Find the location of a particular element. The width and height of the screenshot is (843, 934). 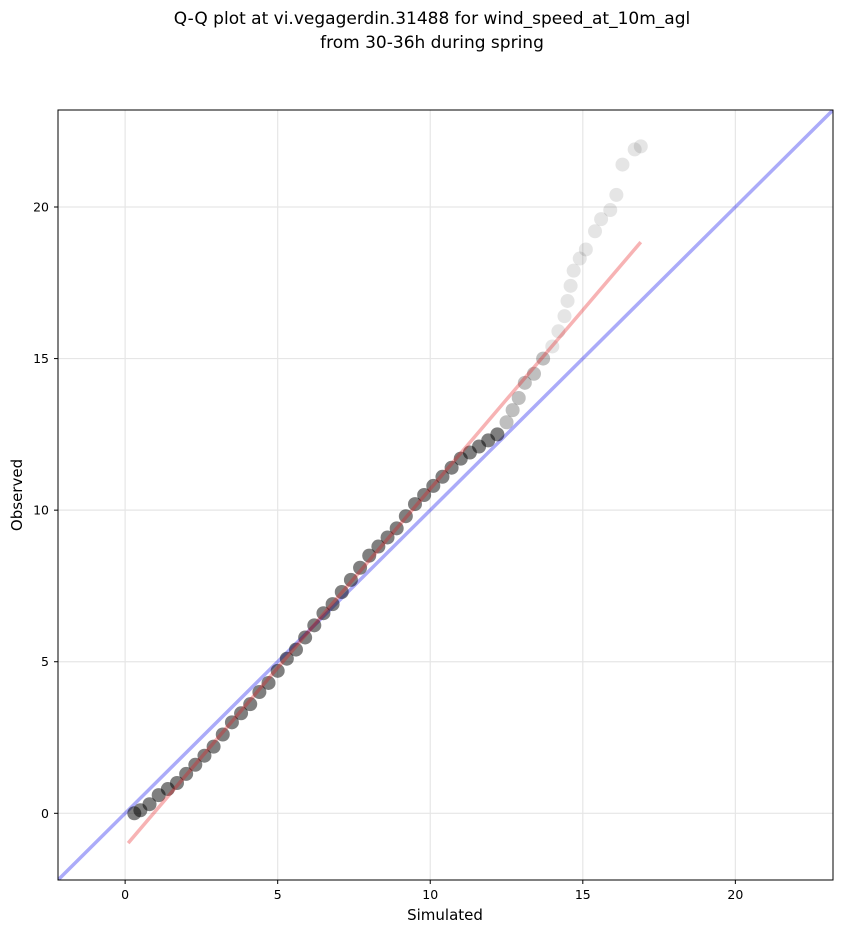

x-tick-label: 15 is located at coordinates (583, 894).